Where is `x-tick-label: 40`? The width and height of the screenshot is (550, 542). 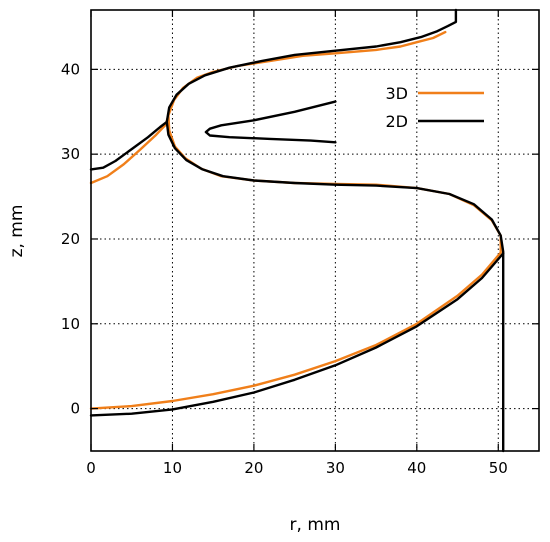 x-tick-label: 40 is located at coordinates (416, 468).